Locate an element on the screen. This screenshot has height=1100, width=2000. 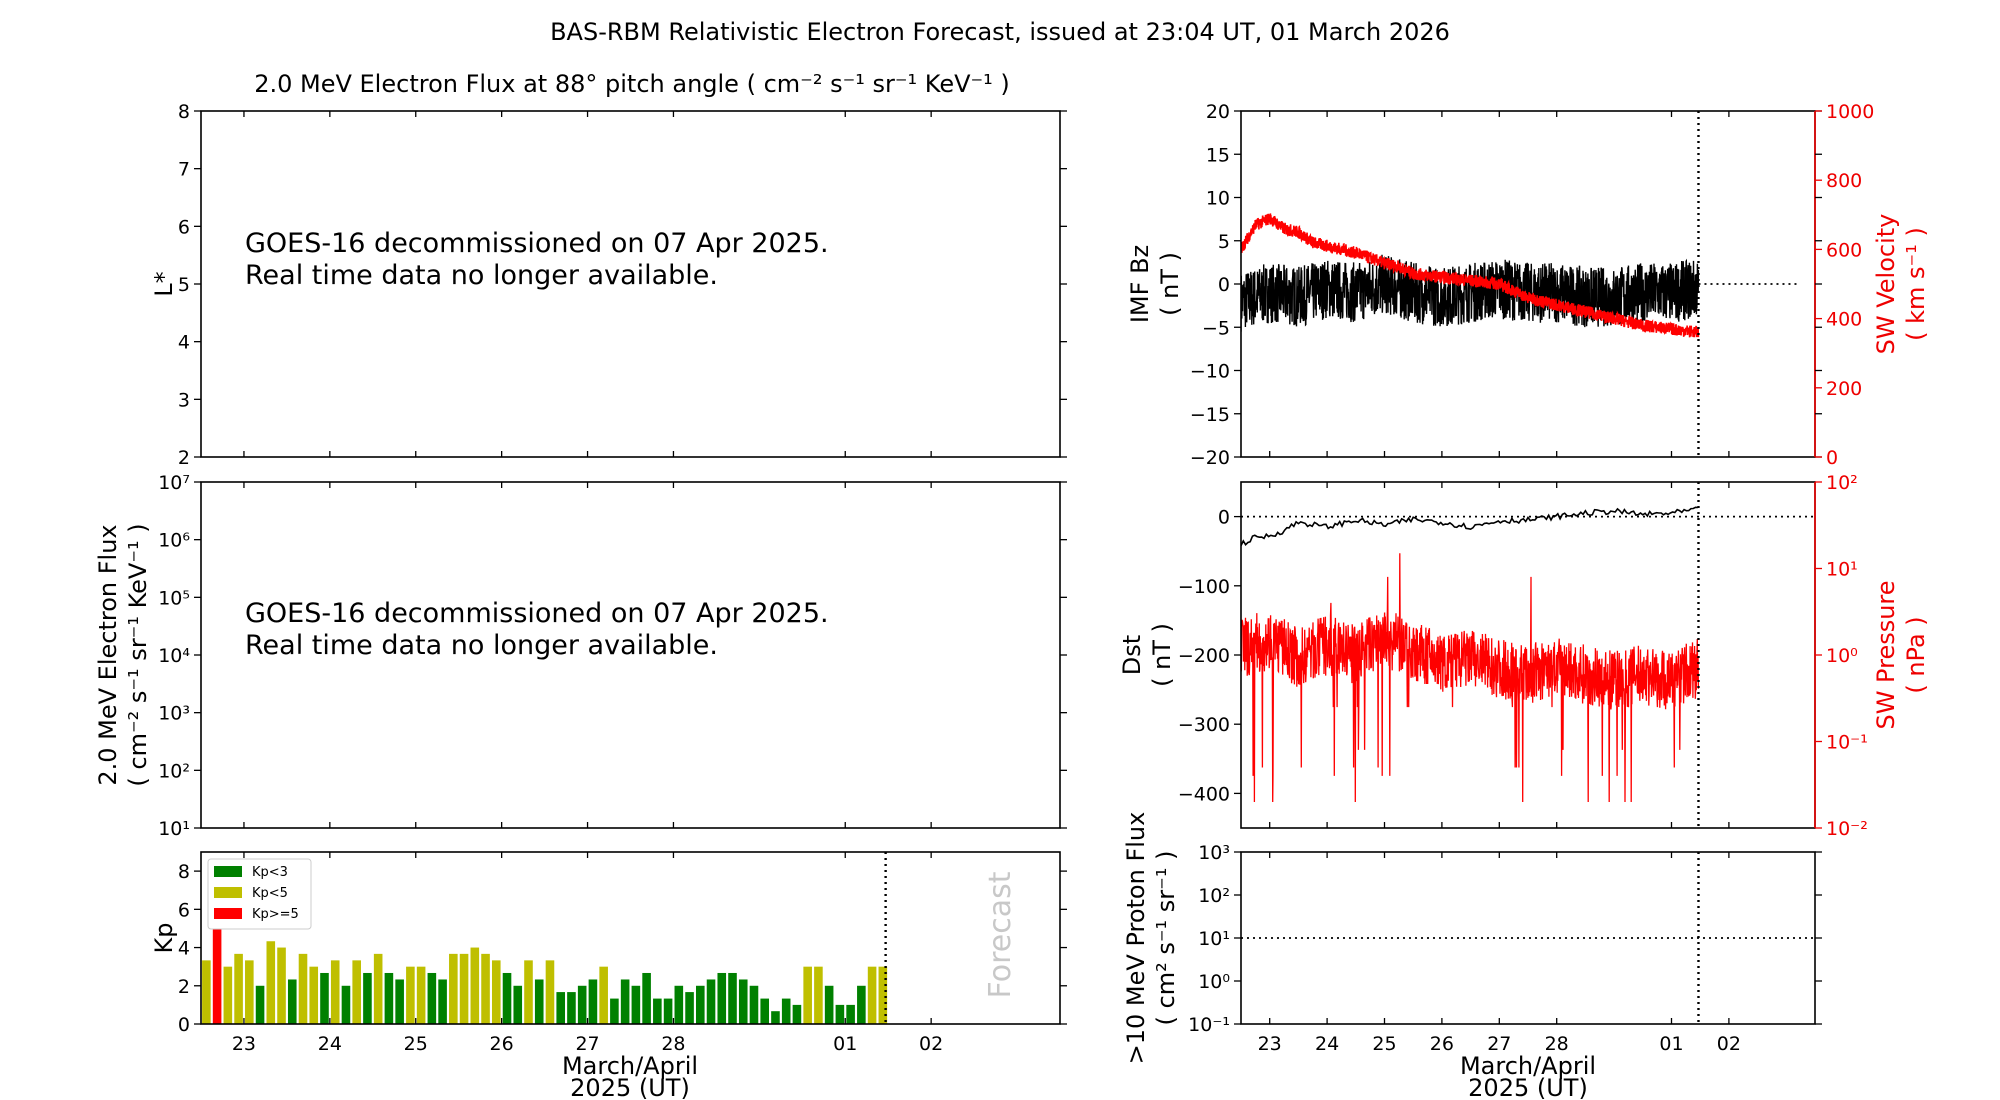
eflux-ytick-label-6: 10⁷ is located at coordinates (174, 483).